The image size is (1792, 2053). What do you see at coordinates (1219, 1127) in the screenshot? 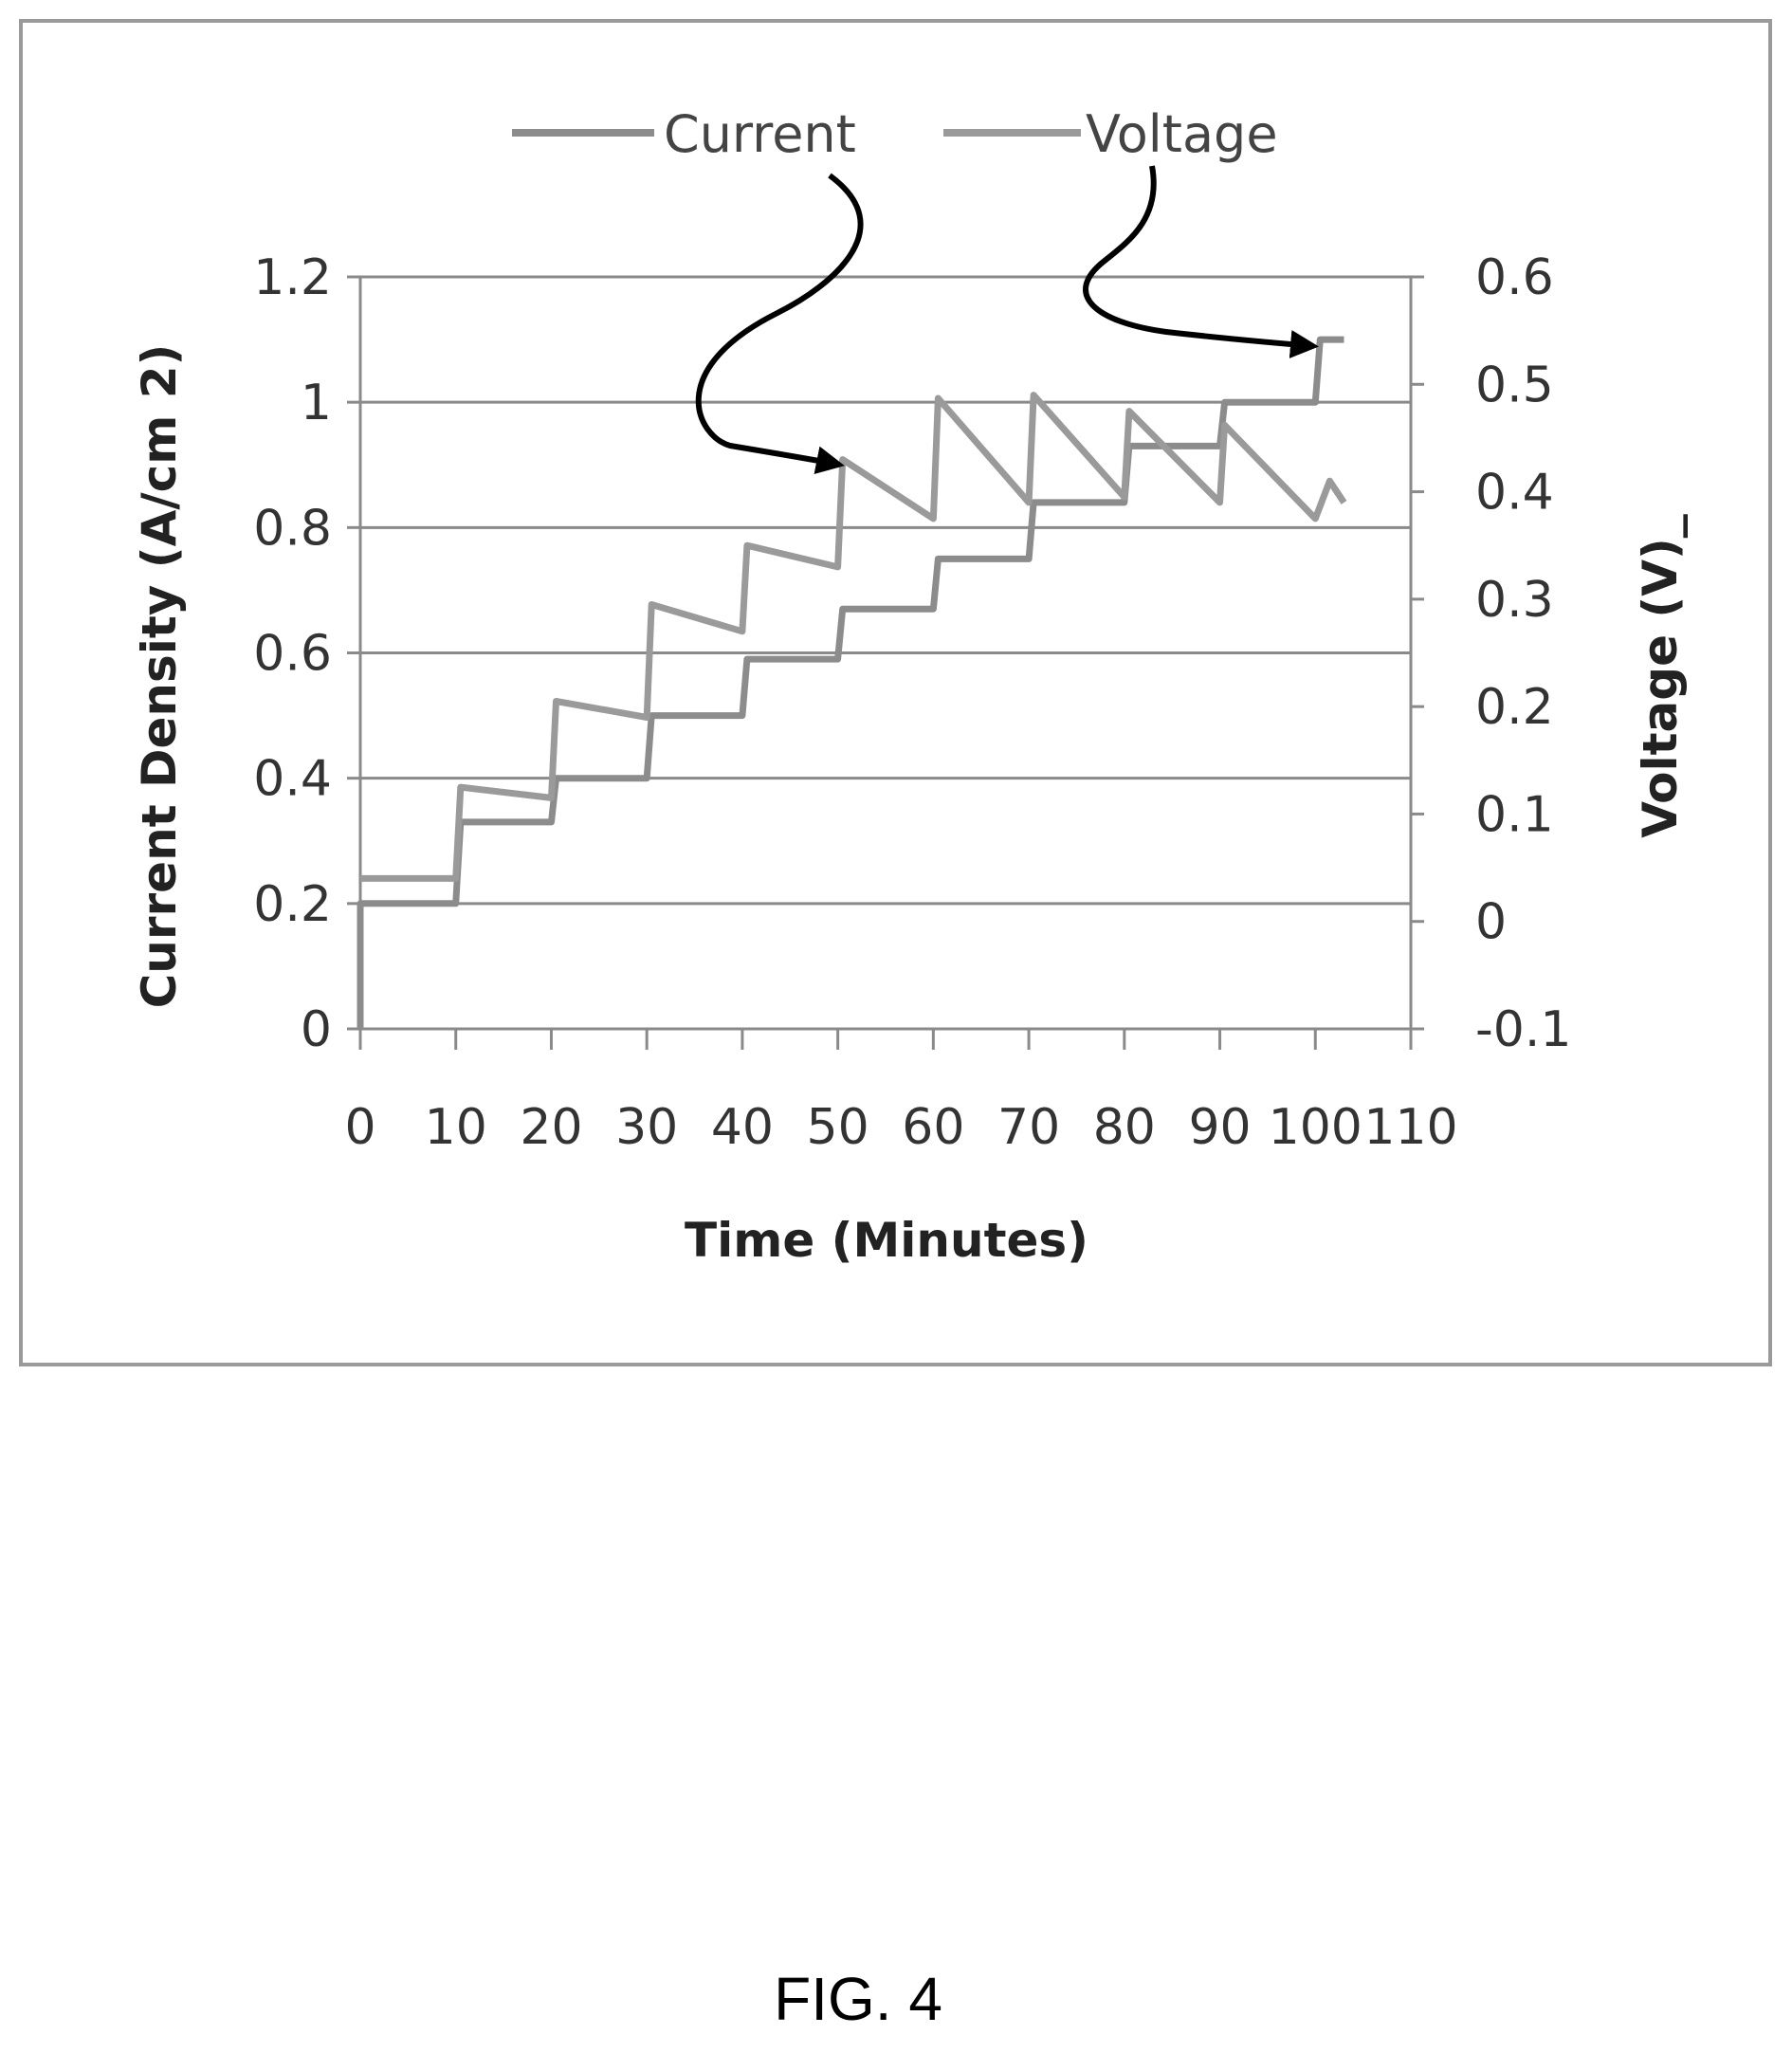
I see `x-tick-label: 90` at bounding box center [1219, 1127].